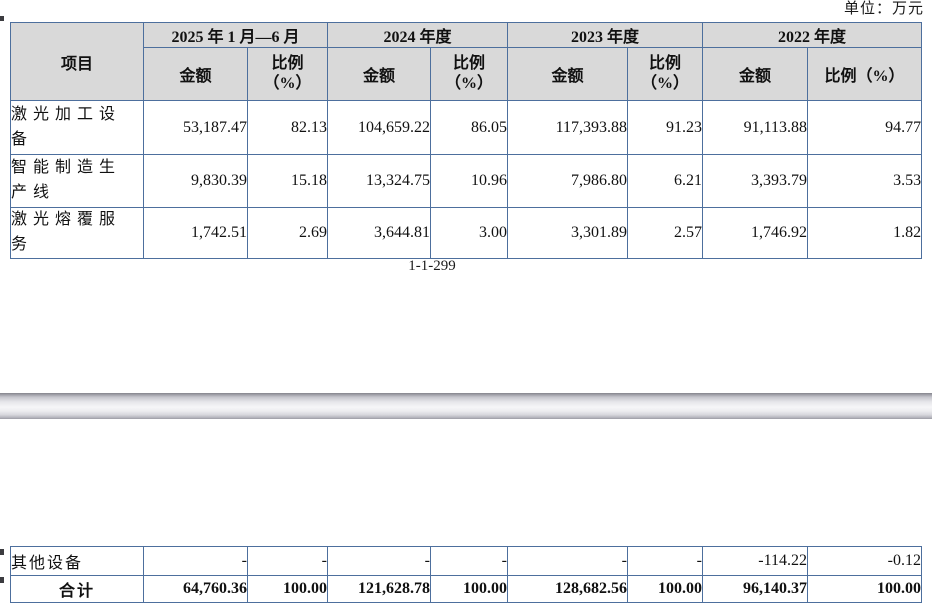  What do you see at coordinates (755, 561) in the screenshot?
I see `cell-value: -114.22` at bounding box center [755, 561].